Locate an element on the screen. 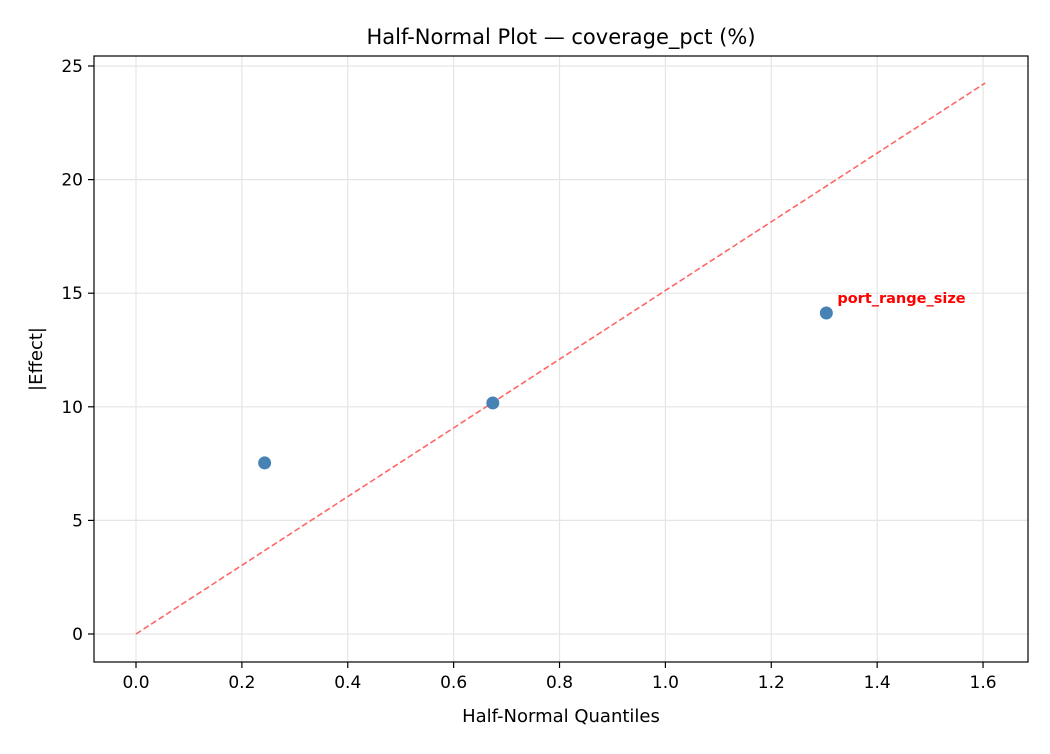  x-axis: 0.0 0.2 0.4 0.6 0.8 1.0 1.2 1.4 1.6 is located at coordinates (559, 677).